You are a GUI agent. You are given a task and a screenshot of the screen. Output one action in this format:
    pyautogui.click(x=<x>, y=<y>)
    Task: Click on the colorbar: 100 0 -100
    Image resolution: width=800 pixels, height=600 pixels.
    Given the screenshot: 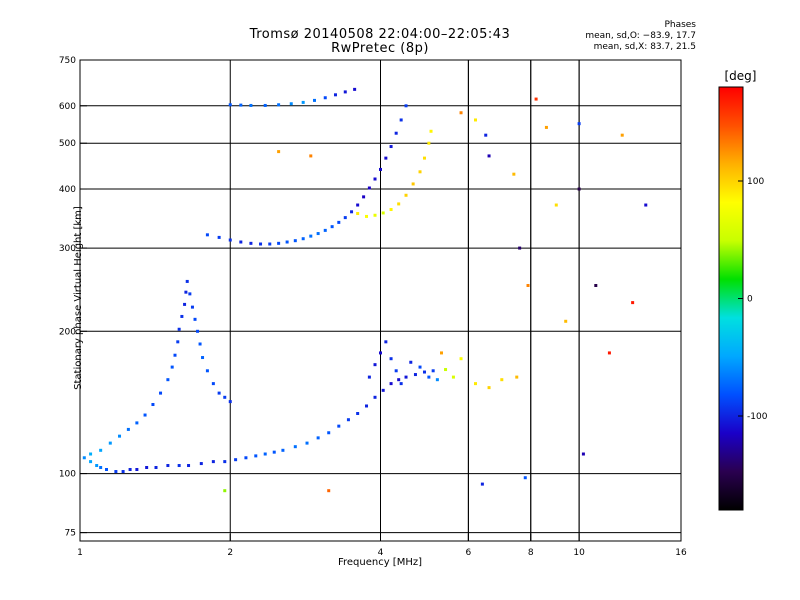 What is the action you would take?
    pyautogui.click(x=743, y=298)
    